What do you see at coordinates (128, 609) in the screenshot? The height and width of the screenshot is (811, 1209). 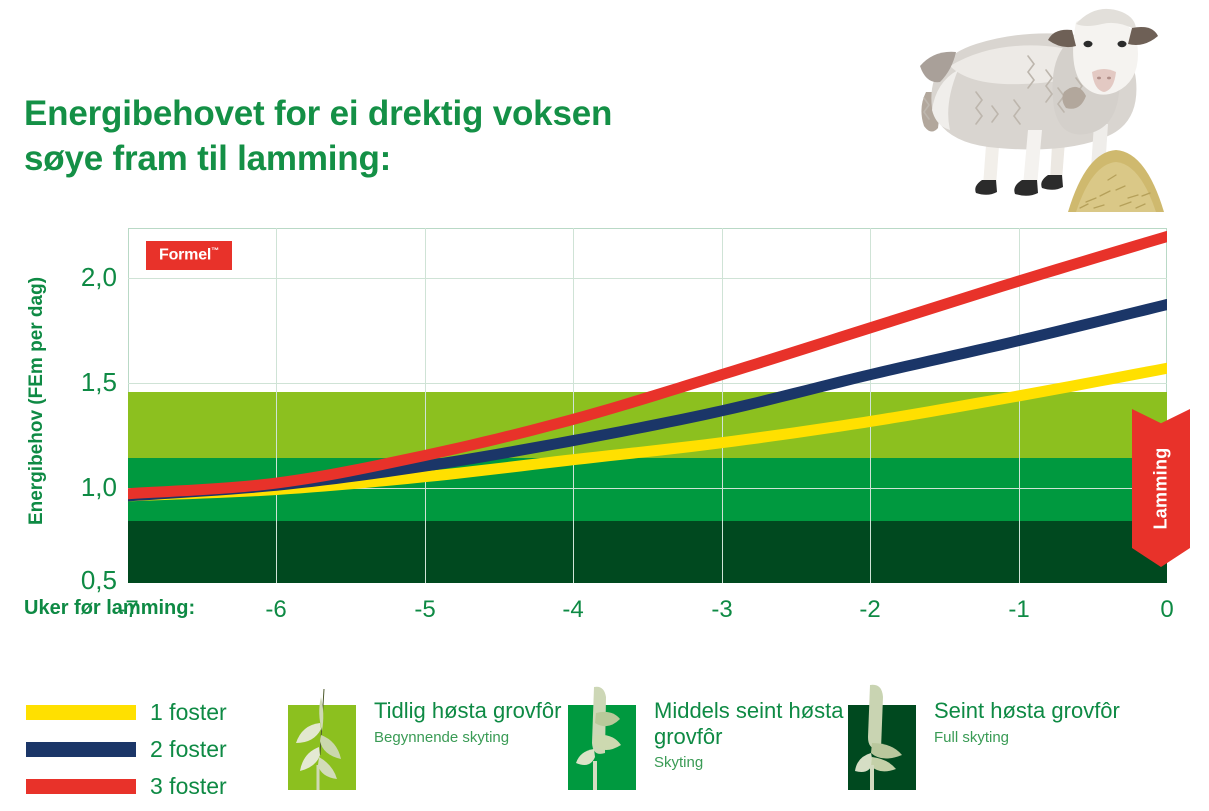 I see `x-tick--7: -7` at bounding box center [128, 609].